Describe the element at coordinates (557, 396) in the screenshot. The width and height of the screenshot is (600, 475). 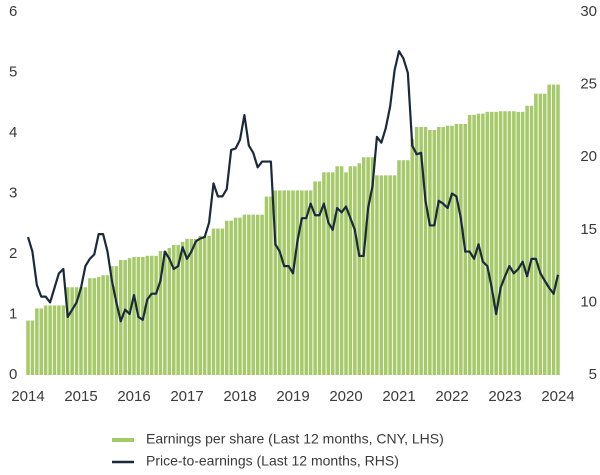
I see `x-tick-label: 2024` at that location.